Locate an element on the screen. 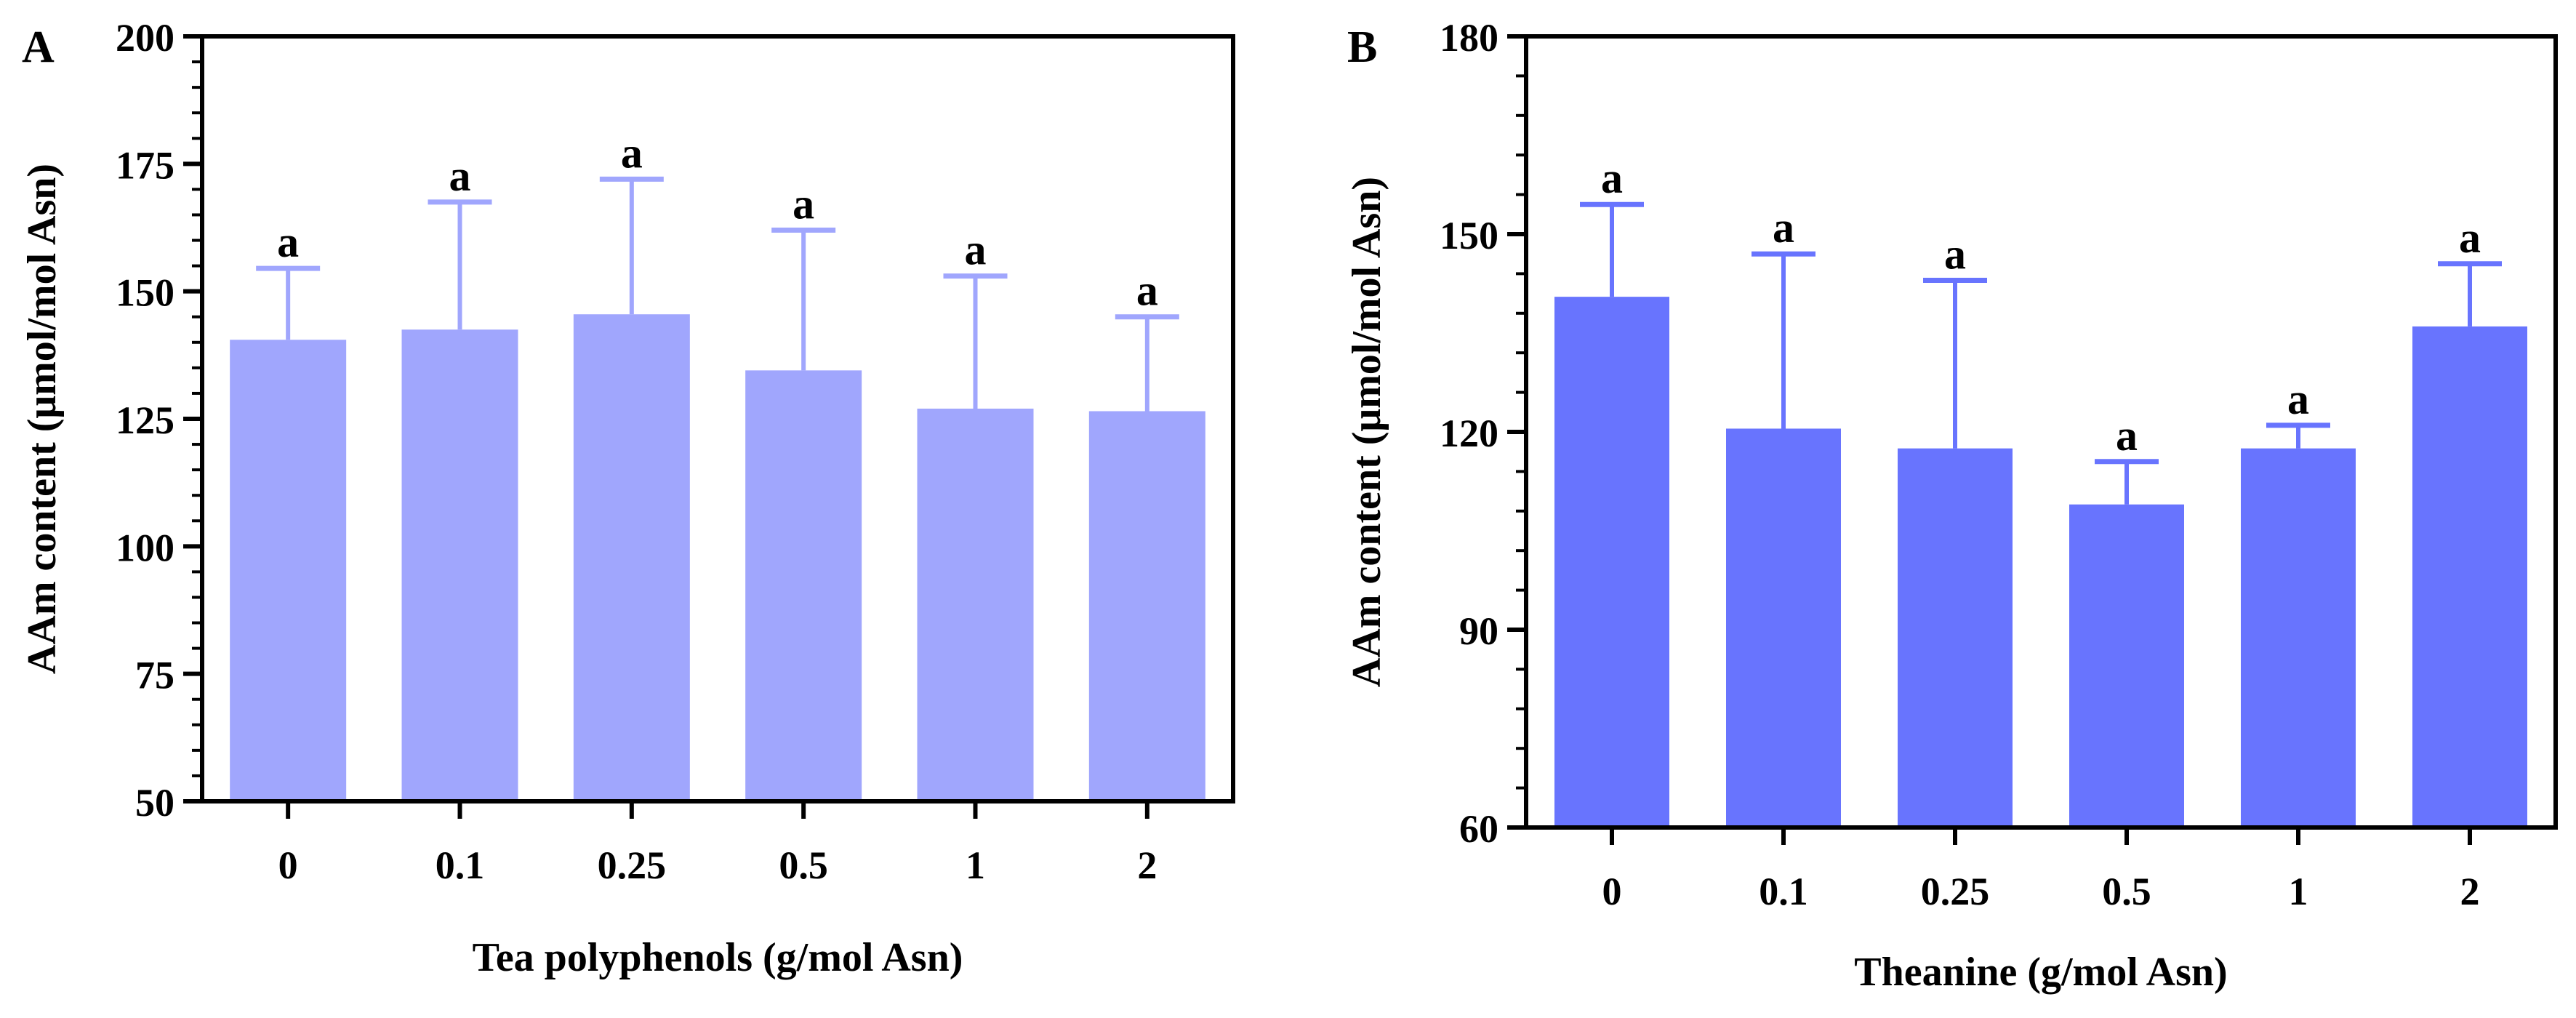 The width and height of the screenshot is (2576, 1018). x-axis-ticks-a: 0 0.1 0.25 0.5 1 2 is located at coordinates (717, 844).